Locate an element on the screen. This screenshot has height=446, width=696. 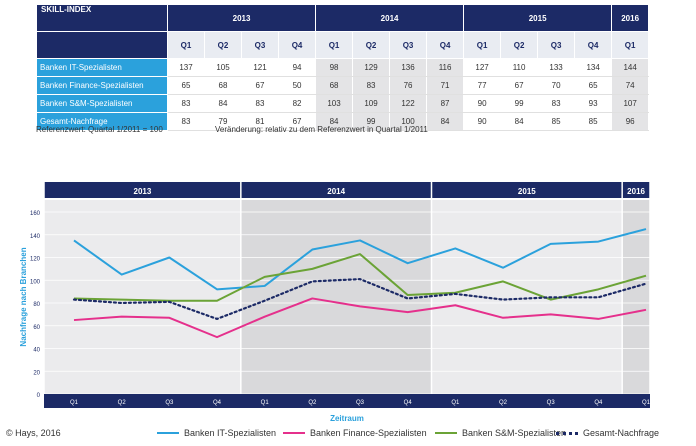
table-cell: 79 is located at coordinates (223, 121).